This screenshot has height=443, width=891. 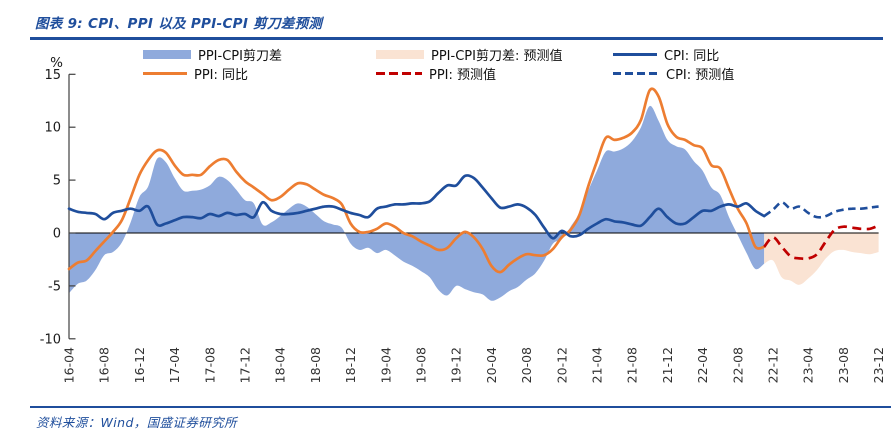 I want to click on y-tick-label: 15, so click(x=52, y=75).